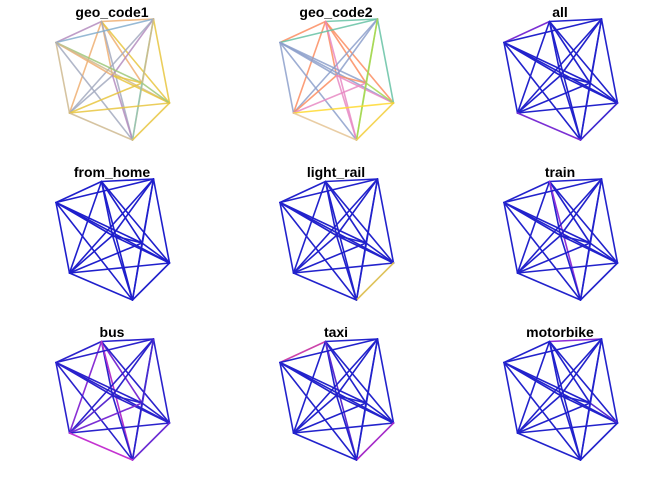  What do you see at coordinates (112, 172) in the screenshot?
I see `panel-title-from-home: from_home` at bounding box center [112, 172].